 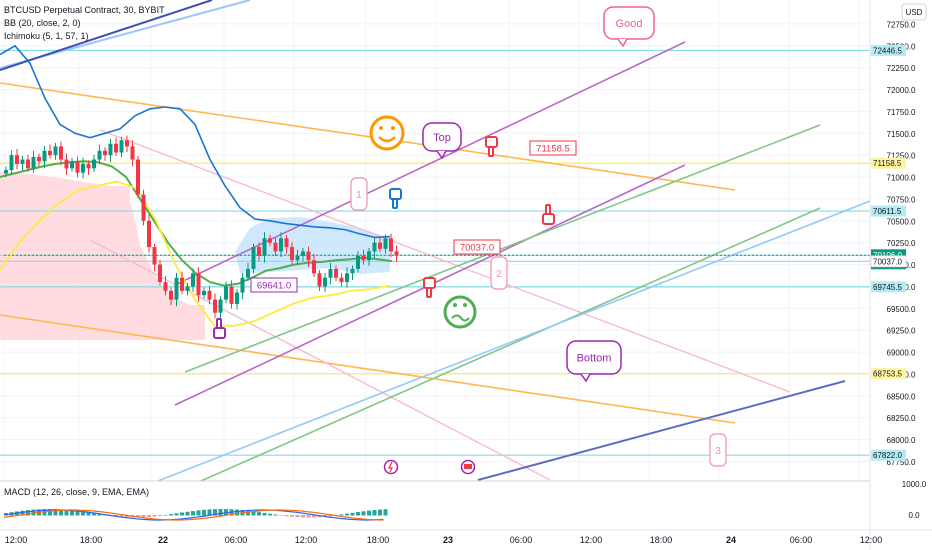 What do you see at coordinates (901, 24) in the screenshot?
I see `price-tick-72750: 72750.0` at bounding box center [901, 24].